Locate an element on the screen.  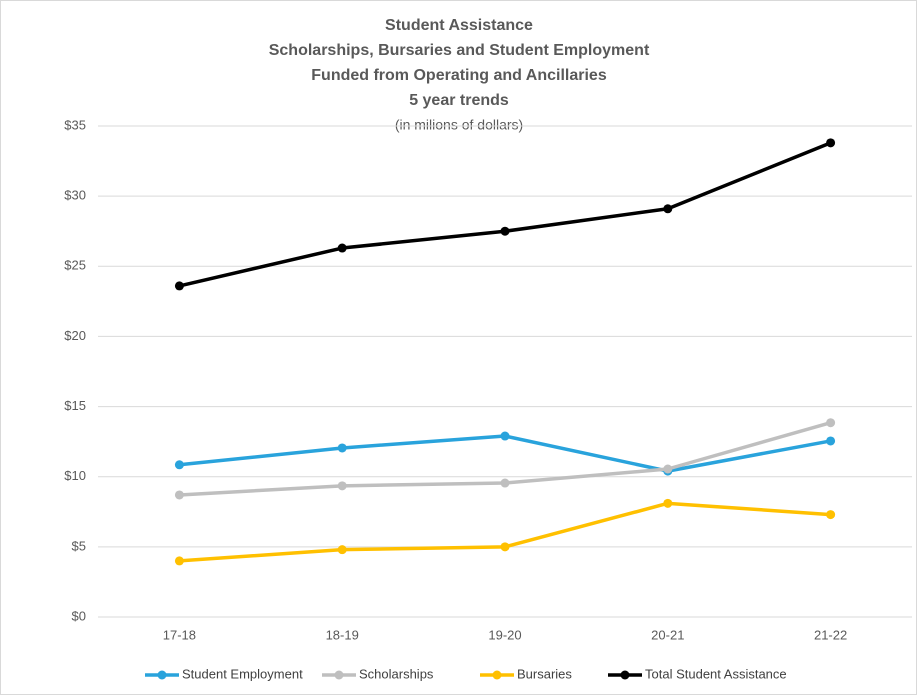
x-tick-label: 20-21 is located at coordinates (667, 634).